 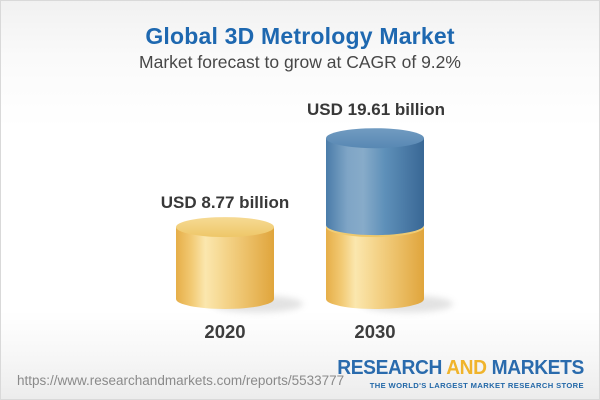 What do you see at coordinates (375, 268) in the screenshot?
I see `bar-2030-base-segment` at bounding box center [375, 268].